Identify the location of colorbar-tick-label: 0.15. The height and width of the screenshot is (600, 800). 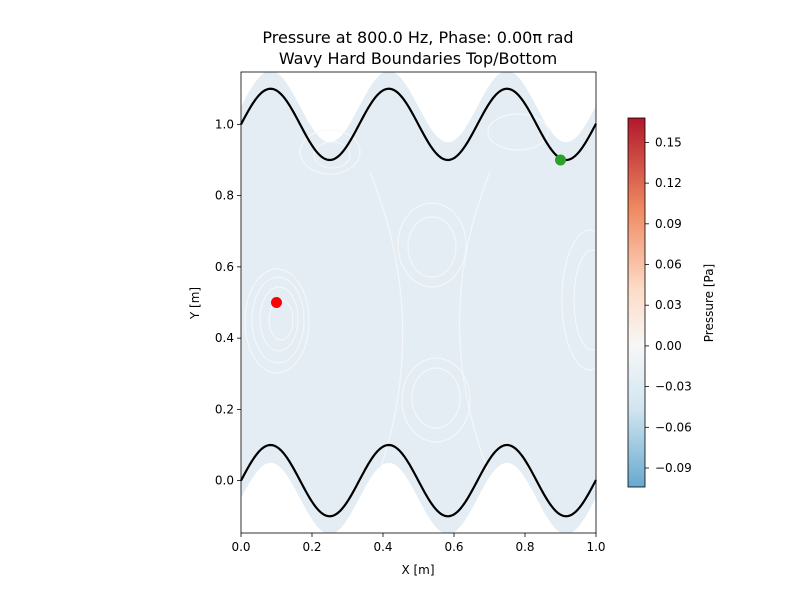
(668, 142).